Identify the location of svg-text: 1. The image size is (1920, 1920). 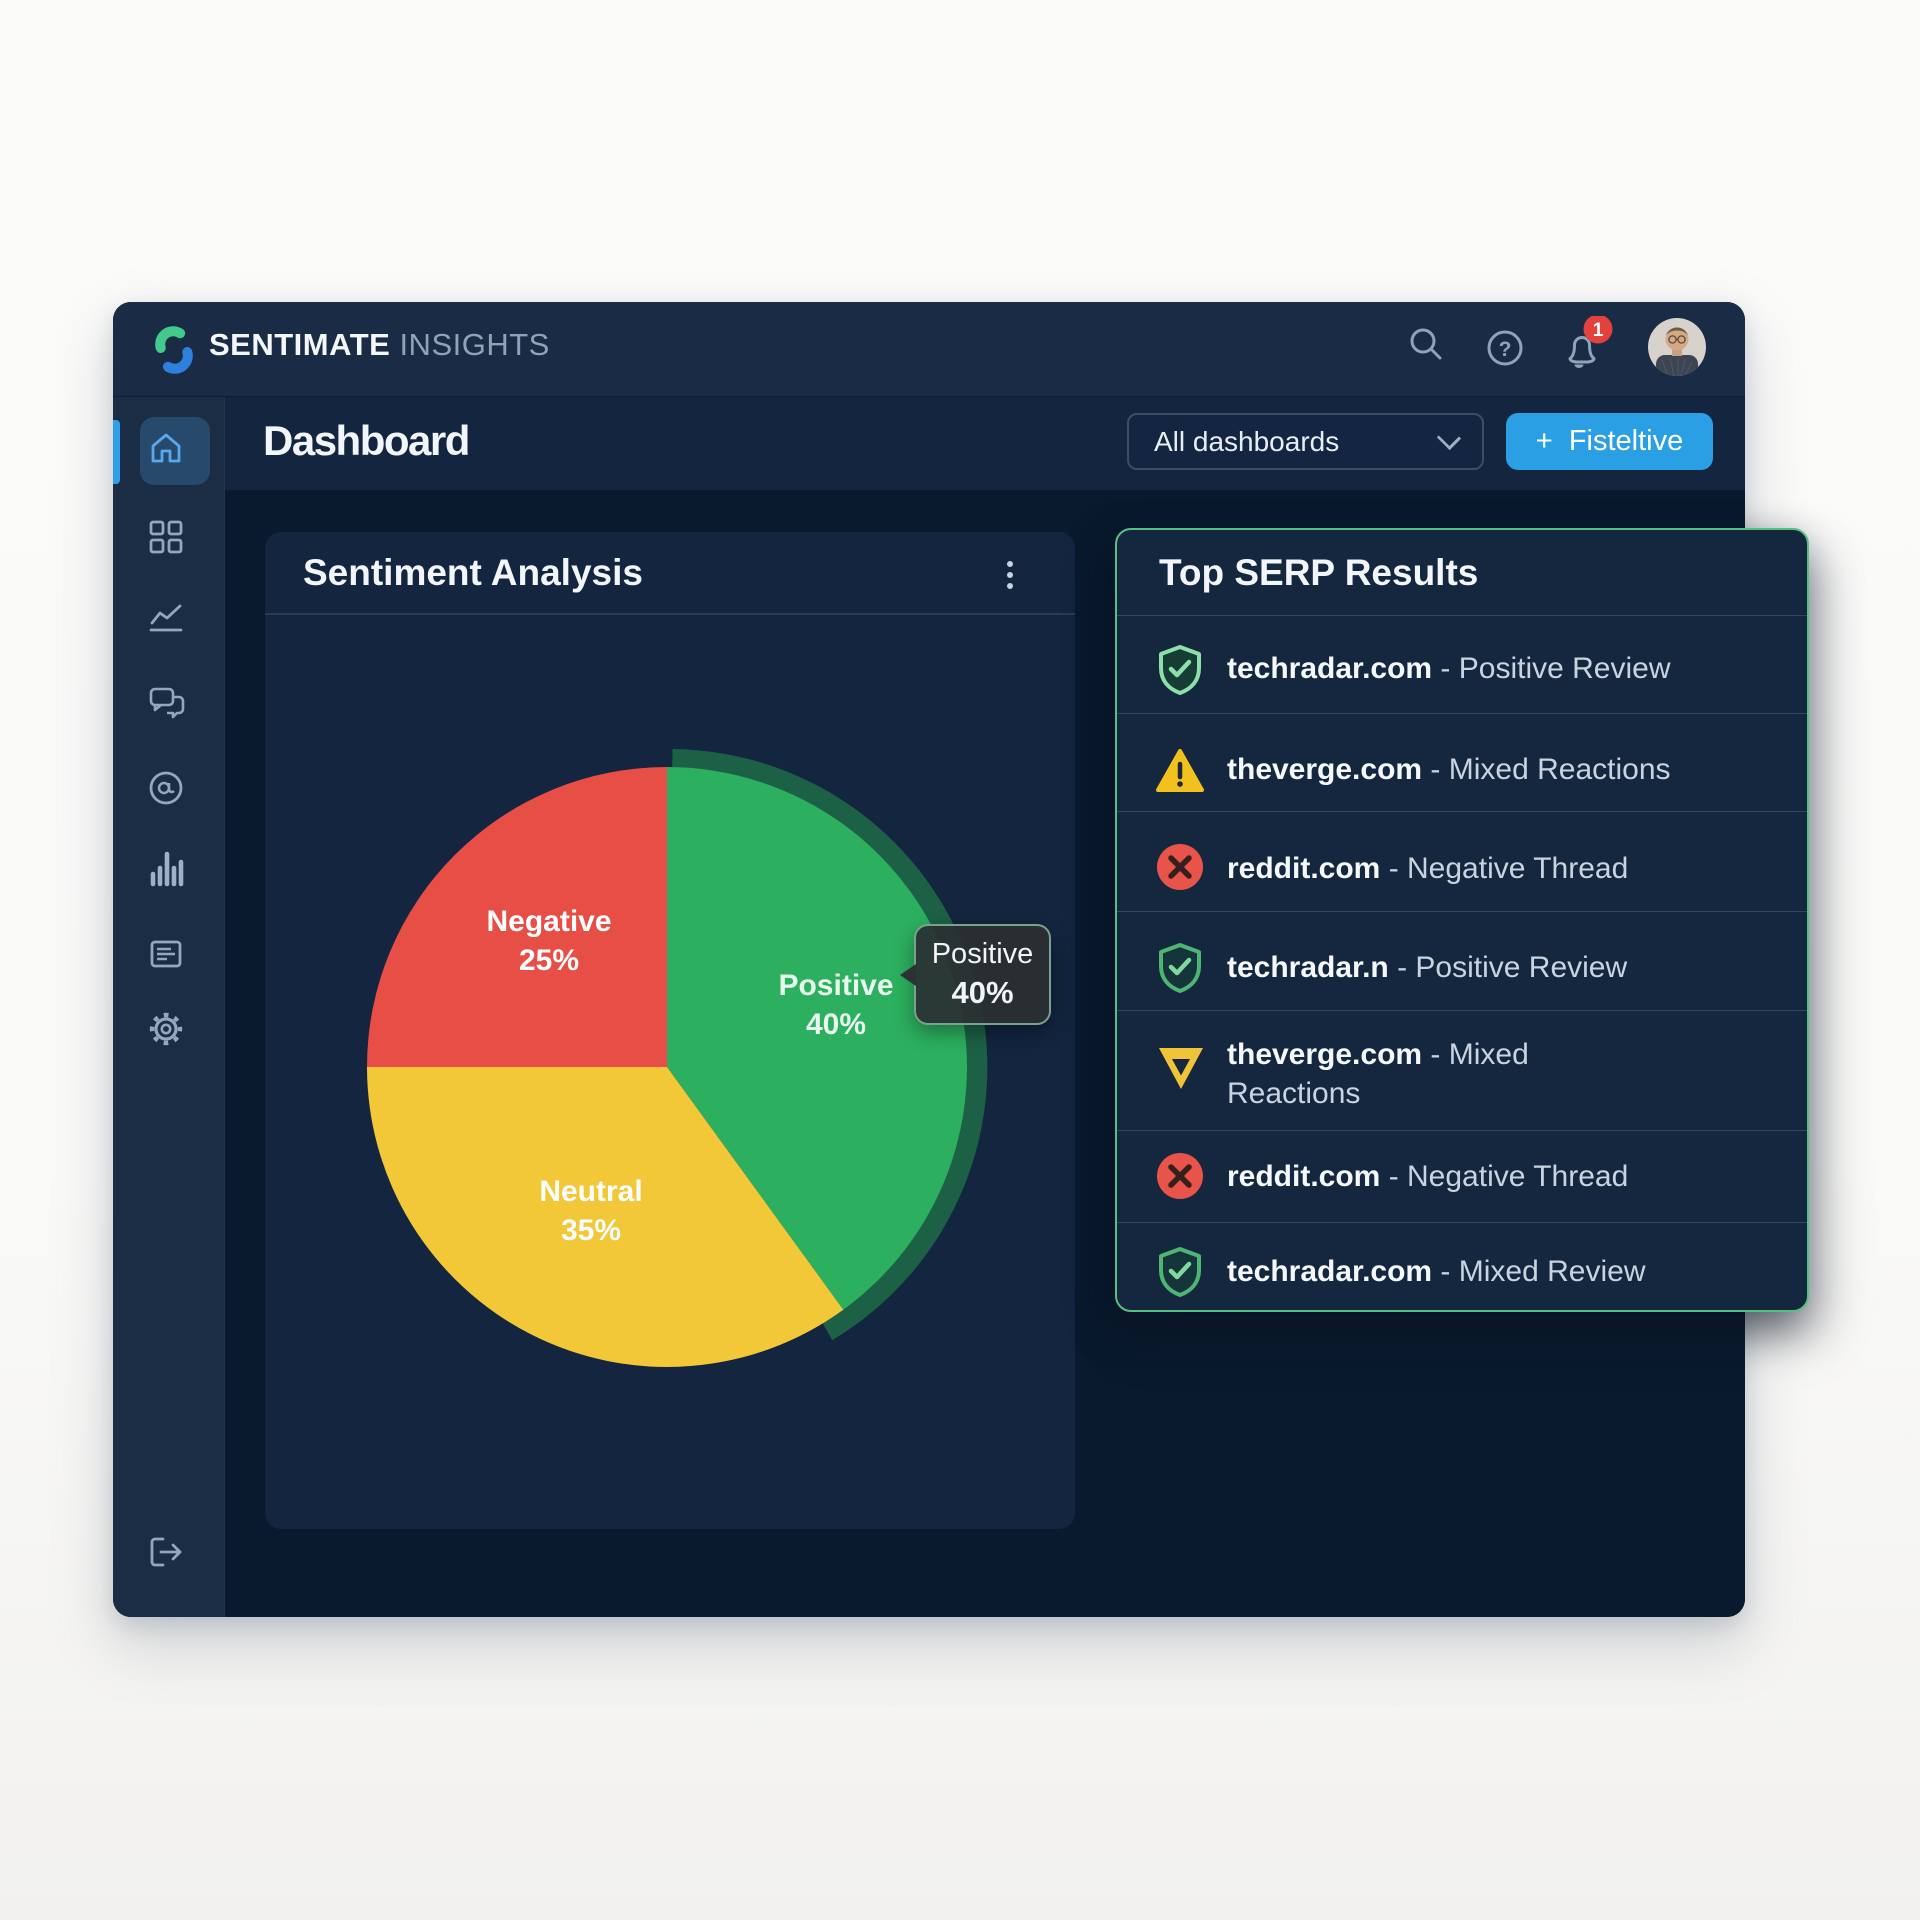
(1598, 330).